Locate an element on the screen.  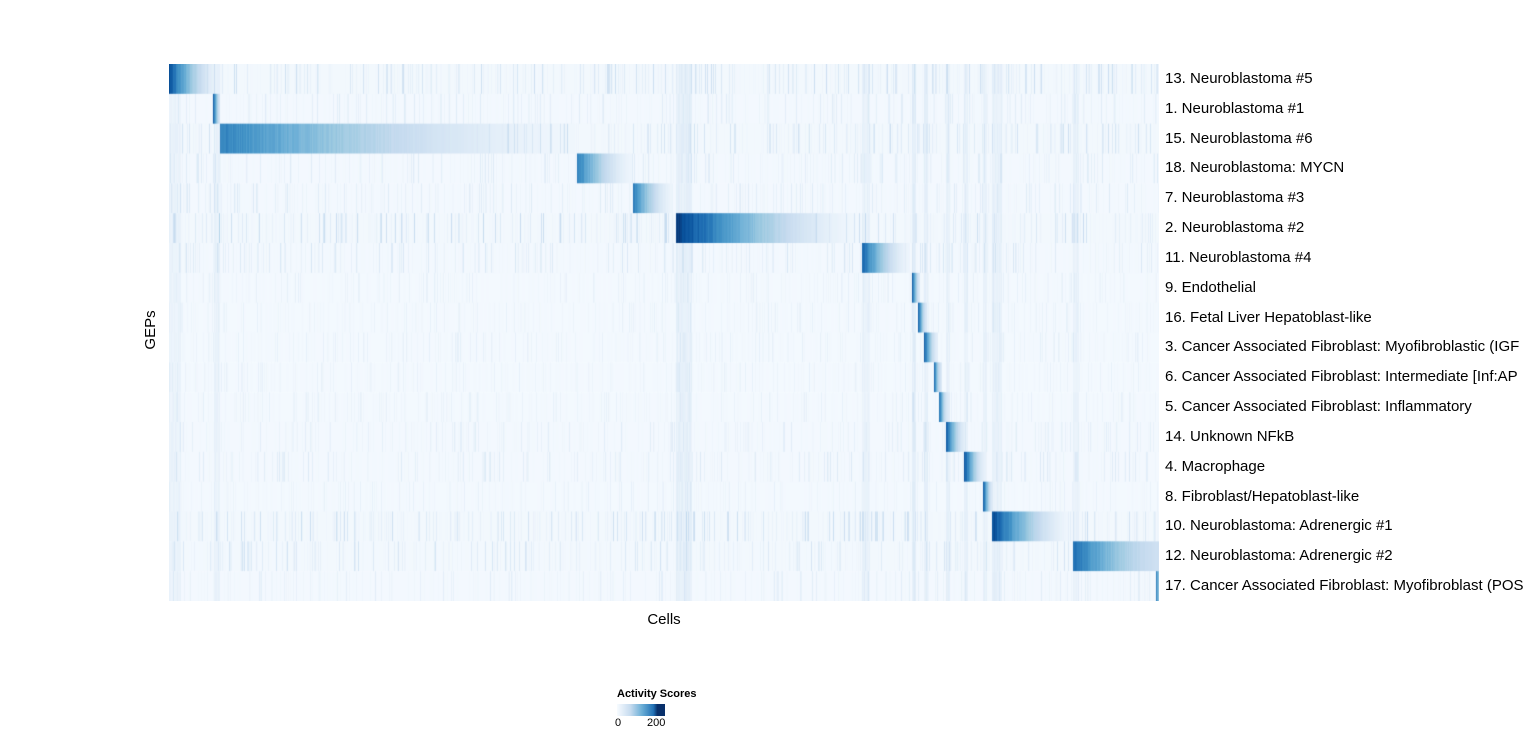
legend-ticks: 0 200 is located at coordinates (646, 723).